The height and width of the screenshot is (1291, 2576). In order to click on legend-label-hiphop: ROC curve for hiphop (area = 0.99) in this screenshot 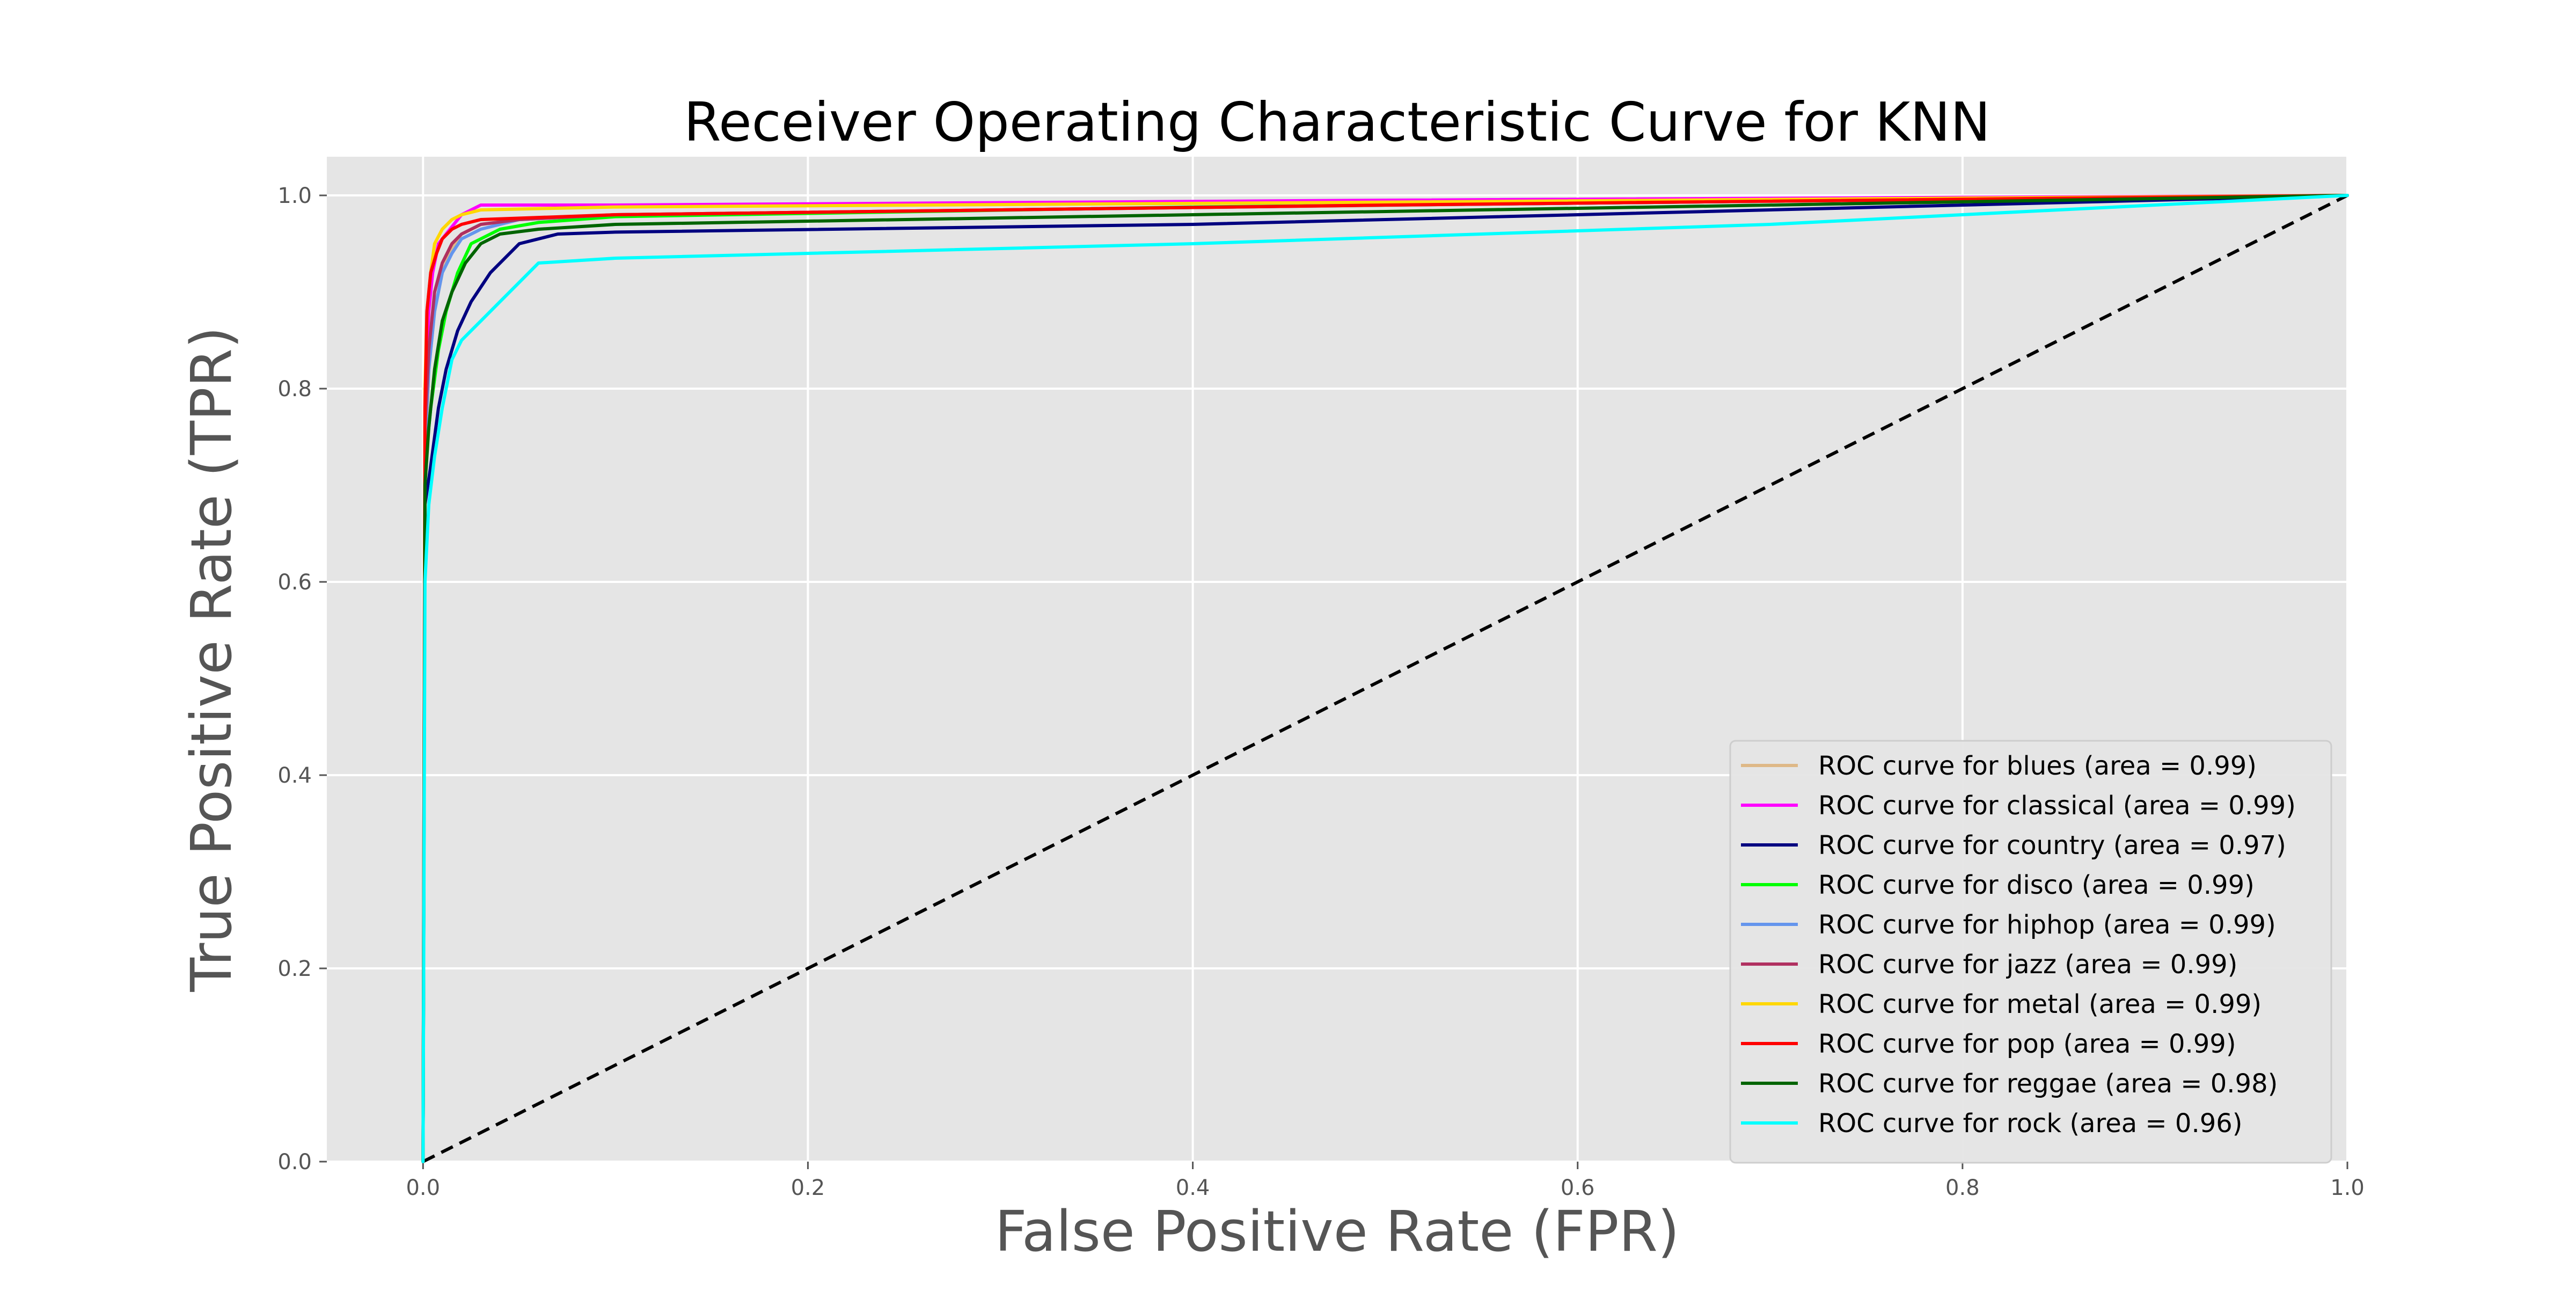, I will do `click(2047, 925)`.